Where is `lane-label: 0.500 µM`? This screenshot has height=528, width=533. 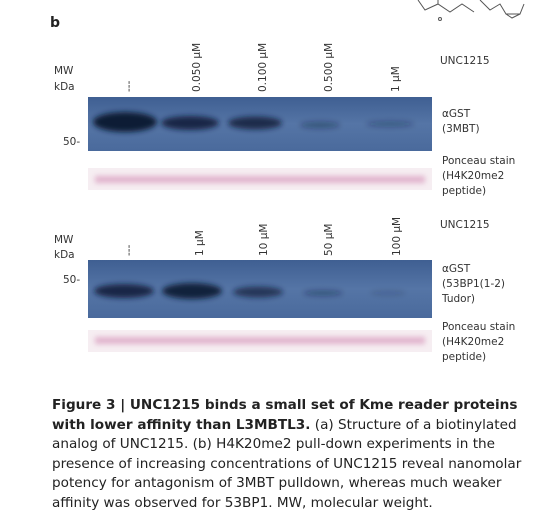
lane-label: 0.500 µM is located at coordinates (329, 67).